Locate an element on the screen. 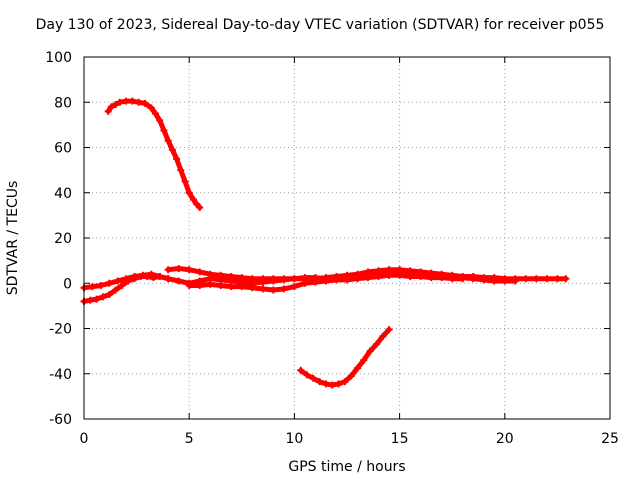 The width and height of the screenshot is (640, 480). y-axis-label: SDTVAR / TECUs is located at coordinates (13, 238).